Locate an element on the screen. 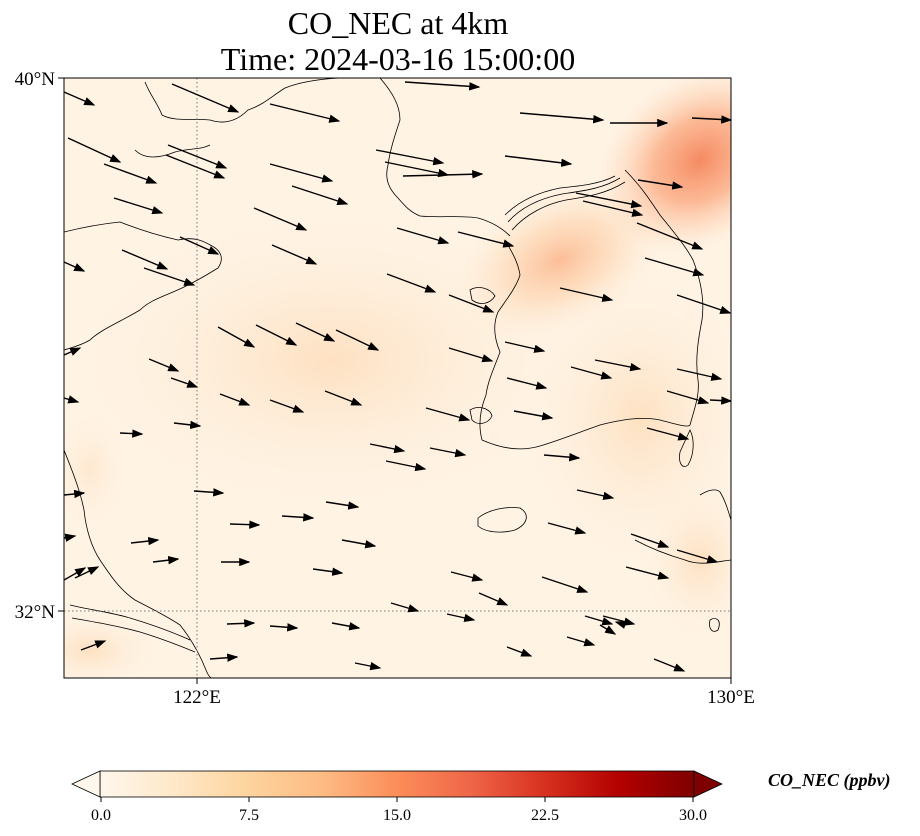 Image resolution: width=920 pixels, height=836 pixels. colorbar-tick-label: 7.5 is located at coordinates (249, 815).